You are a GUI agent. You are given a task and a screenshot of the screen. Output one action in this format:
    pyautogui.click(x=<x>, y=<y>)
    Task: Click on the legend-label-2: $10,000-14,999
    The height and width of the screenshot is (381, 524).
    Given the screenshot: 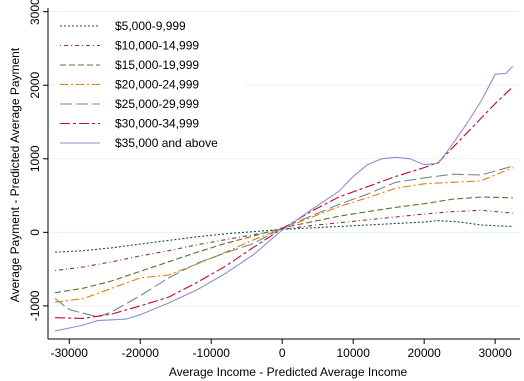 What is the action you would take?
    pyautogui.click(x=157, y=46)
    